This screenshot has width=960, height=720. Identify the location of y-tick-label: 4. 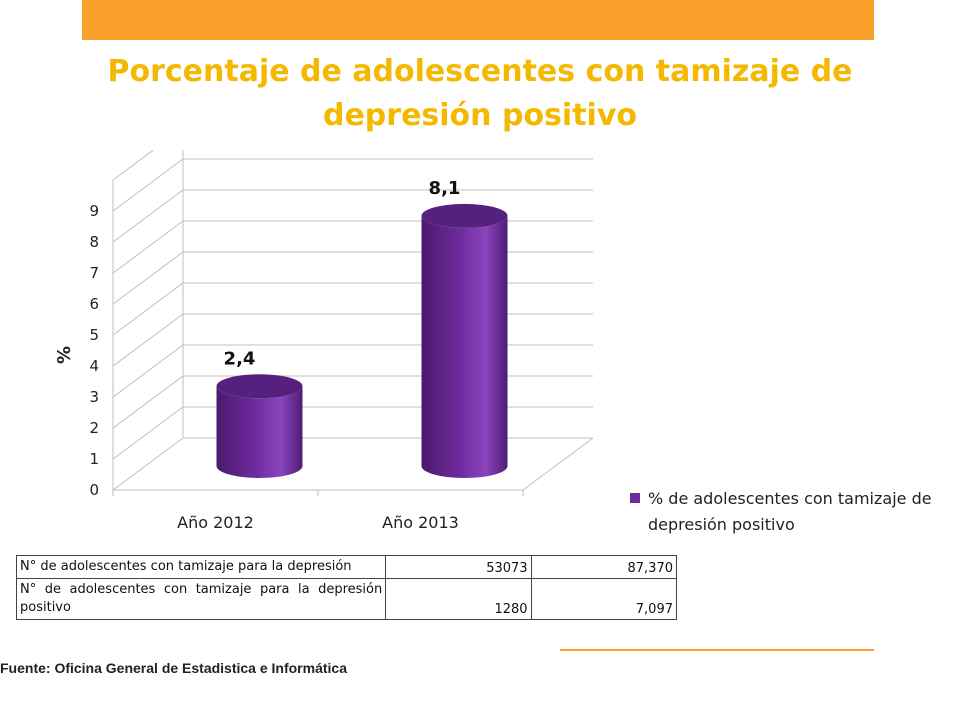
(94, 366).